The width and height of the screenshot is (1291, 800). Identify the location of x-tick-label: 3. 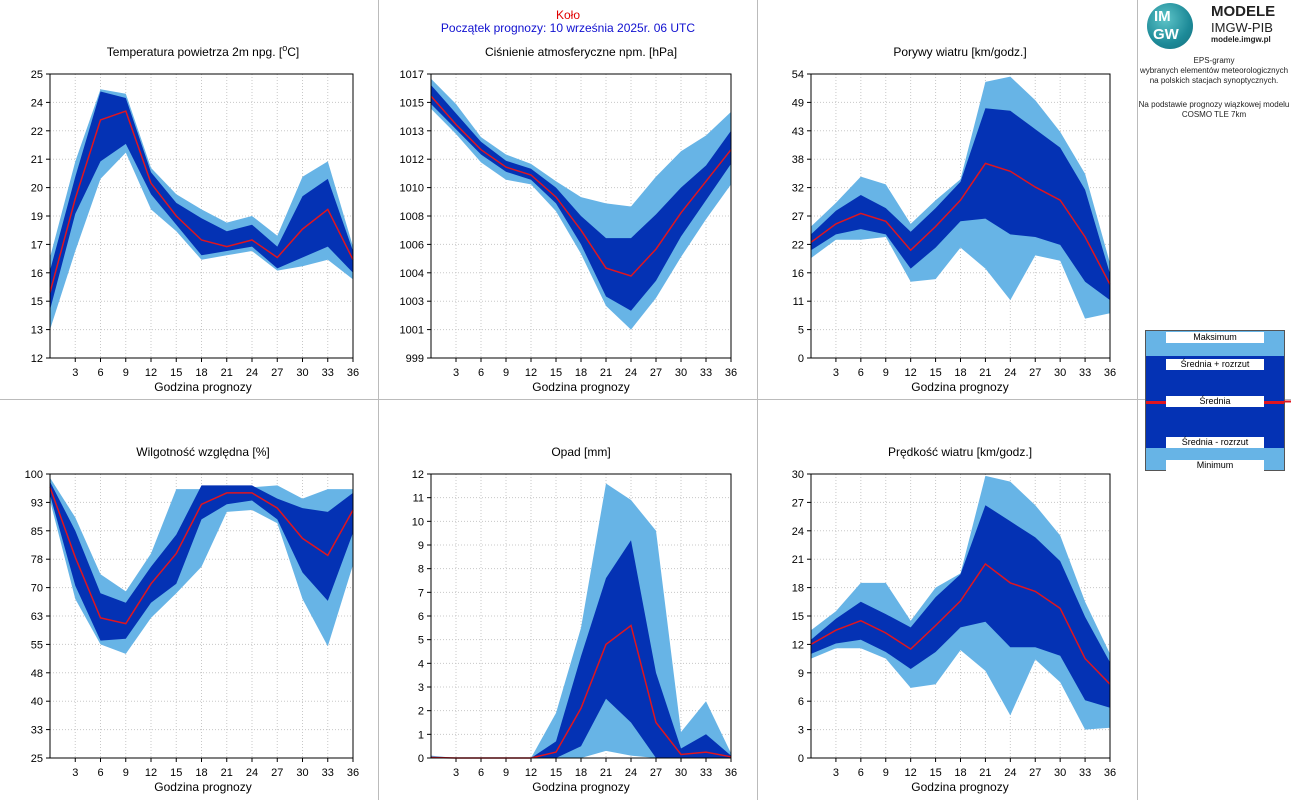
(836, 373).